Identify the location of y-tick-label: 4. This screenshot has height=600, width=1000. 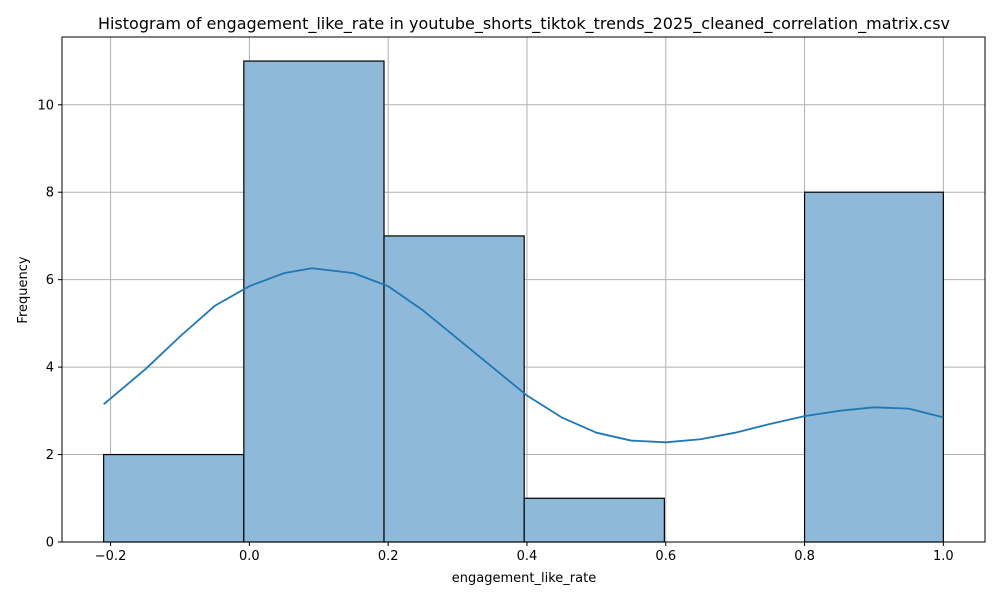
(50, 368).